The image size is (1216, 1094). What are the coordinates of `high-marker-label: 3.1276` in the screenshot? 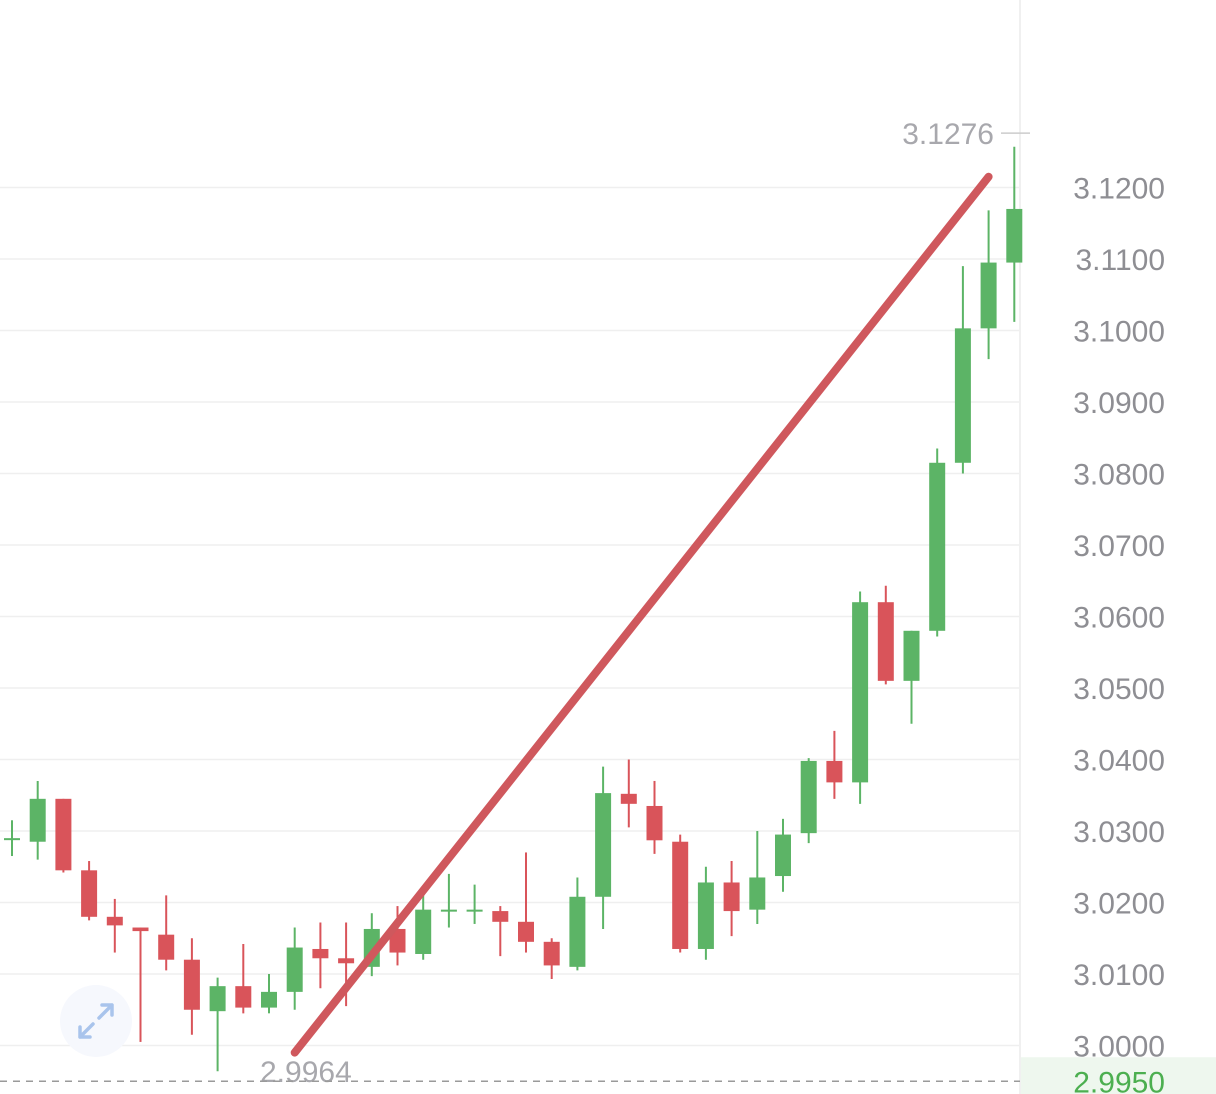 It's located at (948, 134).